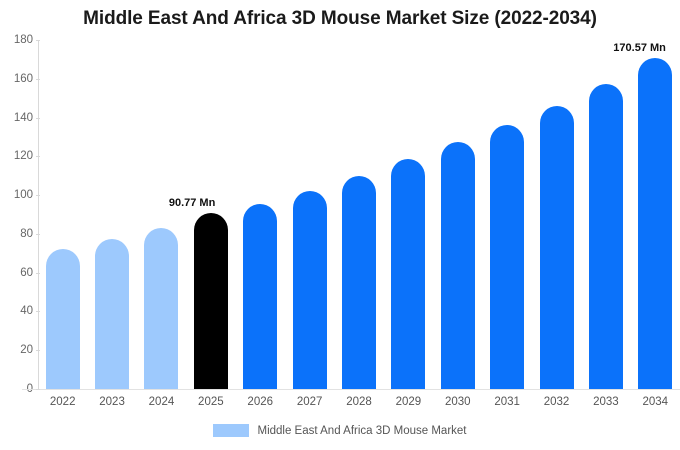 Image resolution: width=680 pixels, height=450 pixels. I want to click on y-axis-tick-label: 80, so click(26, 233).